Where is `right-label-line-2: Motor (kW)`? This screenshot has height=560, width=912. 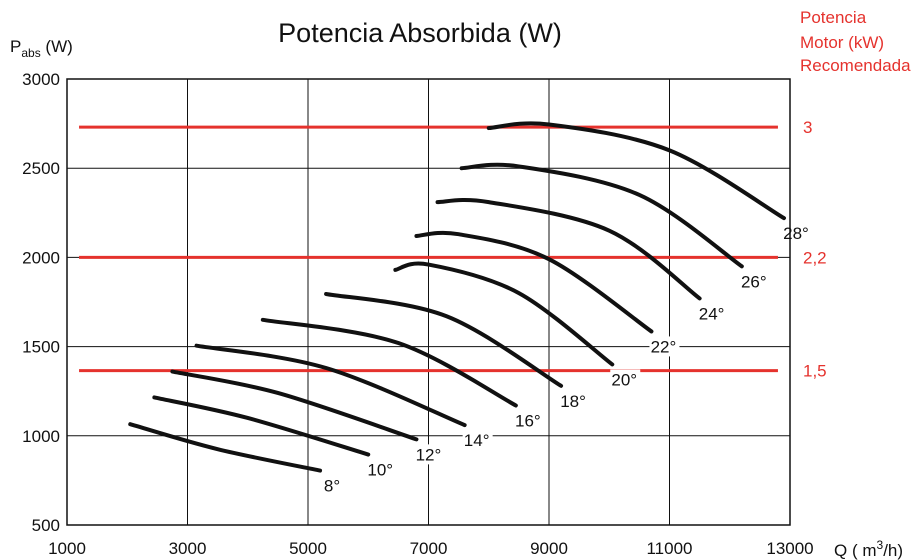
right-label-line-2: Motor (kW) is located at coordinates (842, 42).